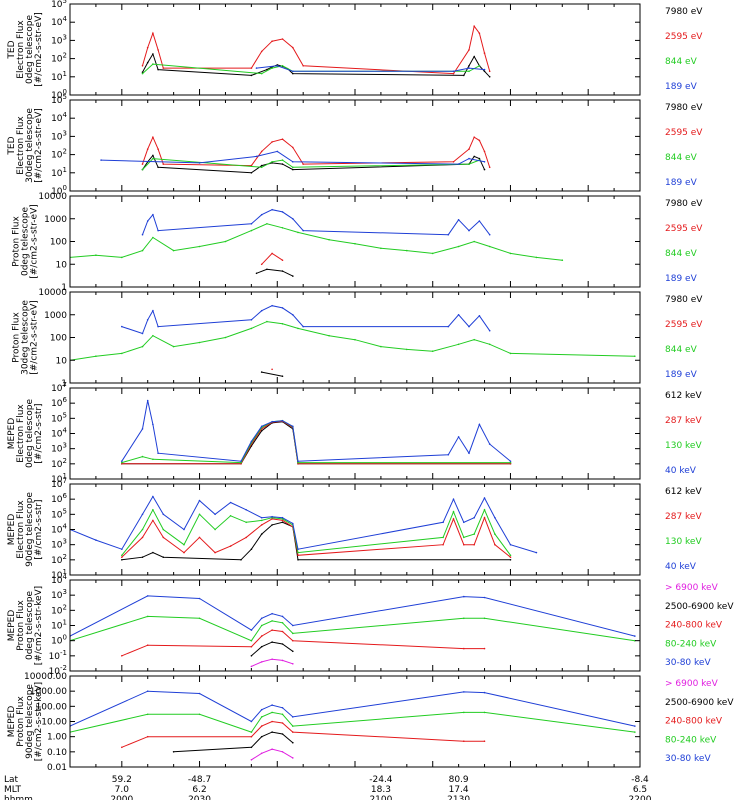  I want to click on y-axis-label: [#/cm2-s-str-keV], so click(39, 721).